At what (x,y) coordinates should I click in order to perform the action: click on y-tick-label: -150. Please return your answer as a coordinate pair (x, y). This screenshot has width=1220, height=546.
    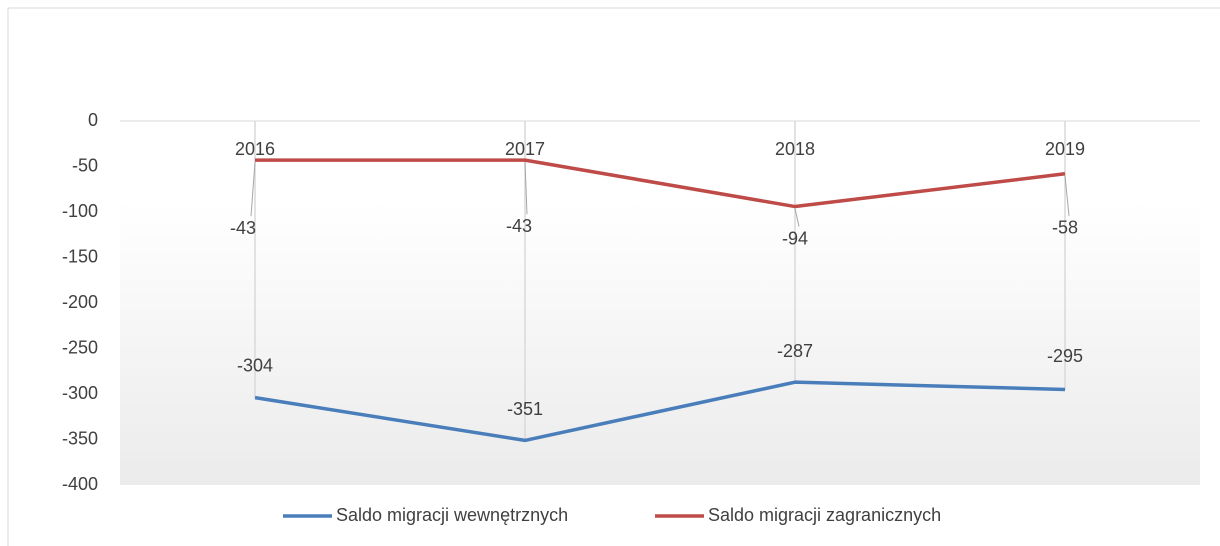
    Looking at the image, I should click on (80, 256).